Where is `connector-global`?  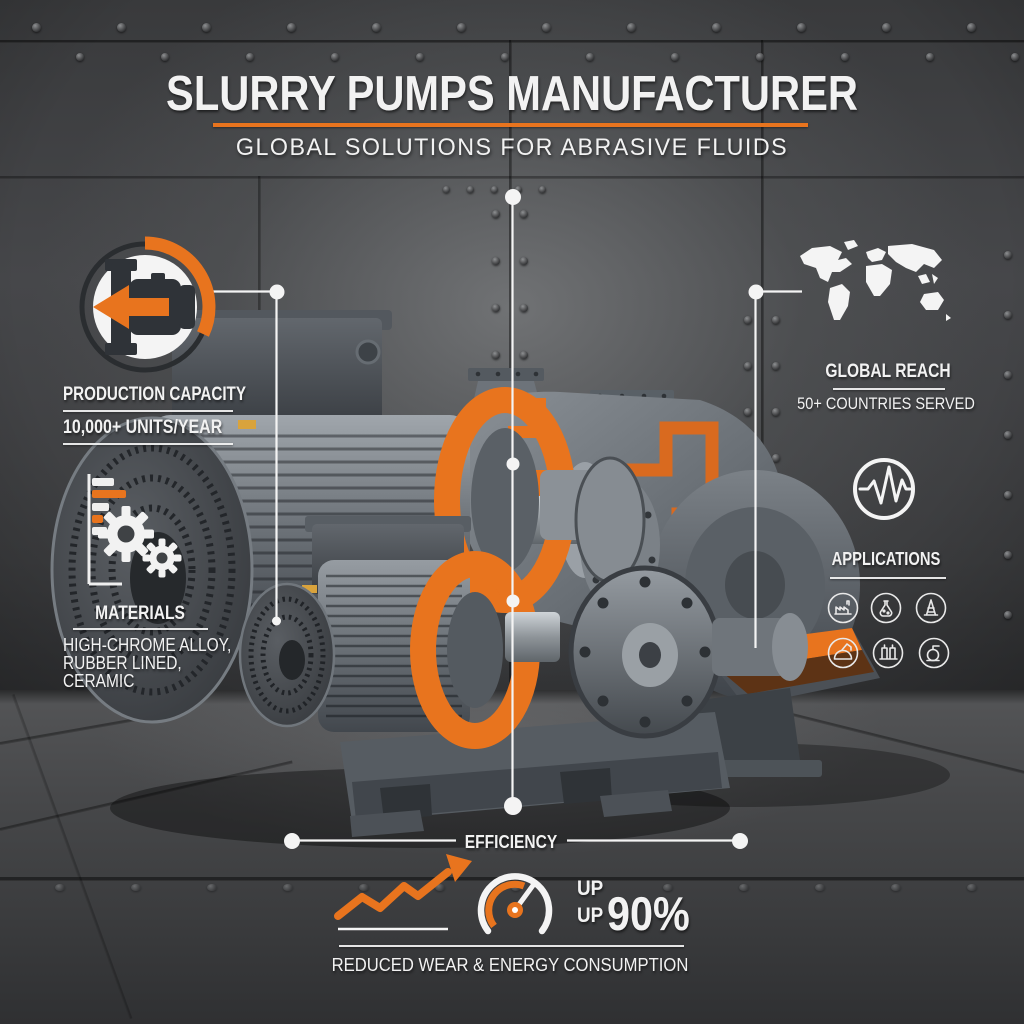
connector-global is located at coordinates (775, 466).